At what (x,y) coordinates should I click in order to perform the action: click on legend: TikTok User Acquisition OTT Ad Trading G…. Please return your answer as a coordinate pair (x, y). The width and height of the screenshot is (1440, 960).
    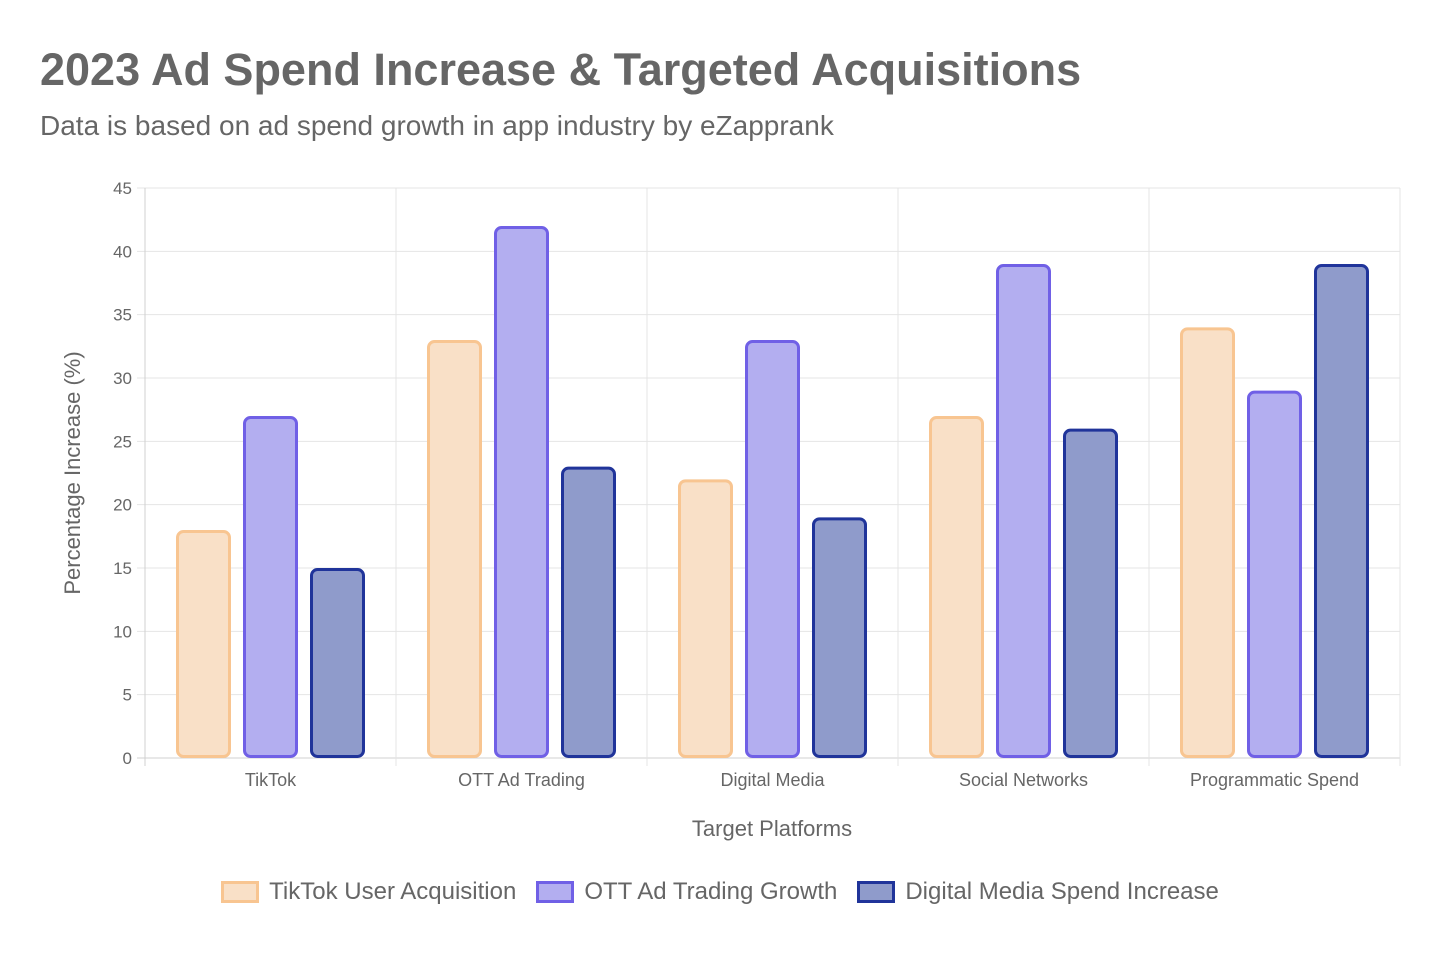
    Looking at the image, I should click on (720, 892).